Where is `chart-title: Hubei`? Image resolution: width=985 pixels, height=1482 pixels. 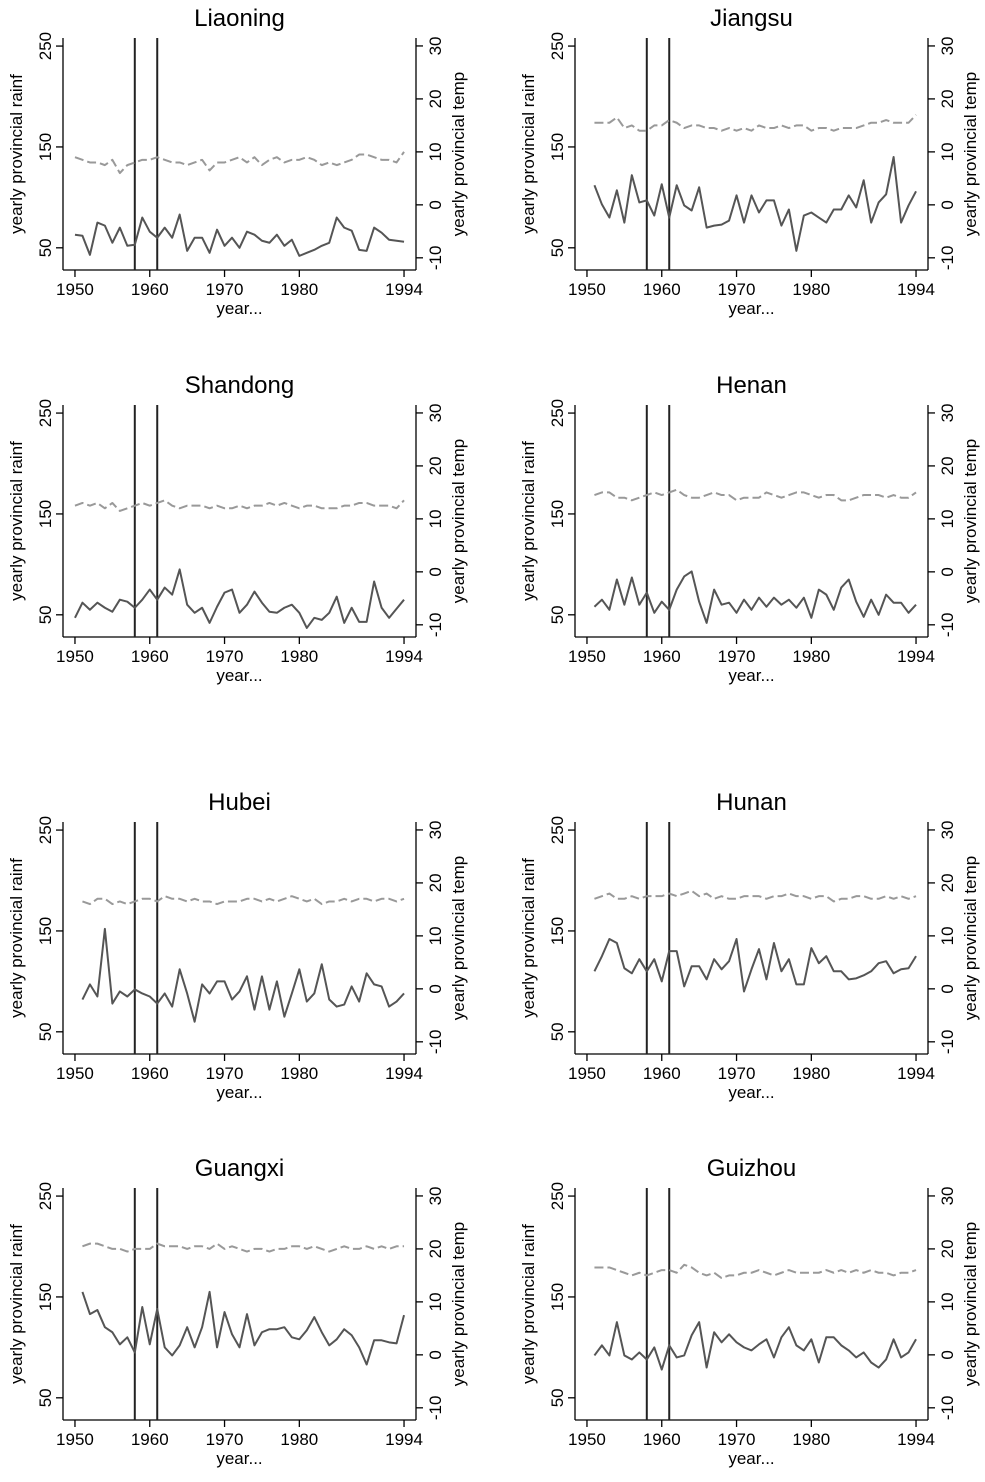
chart-title: Hubei is located at coordinates (239, 802).